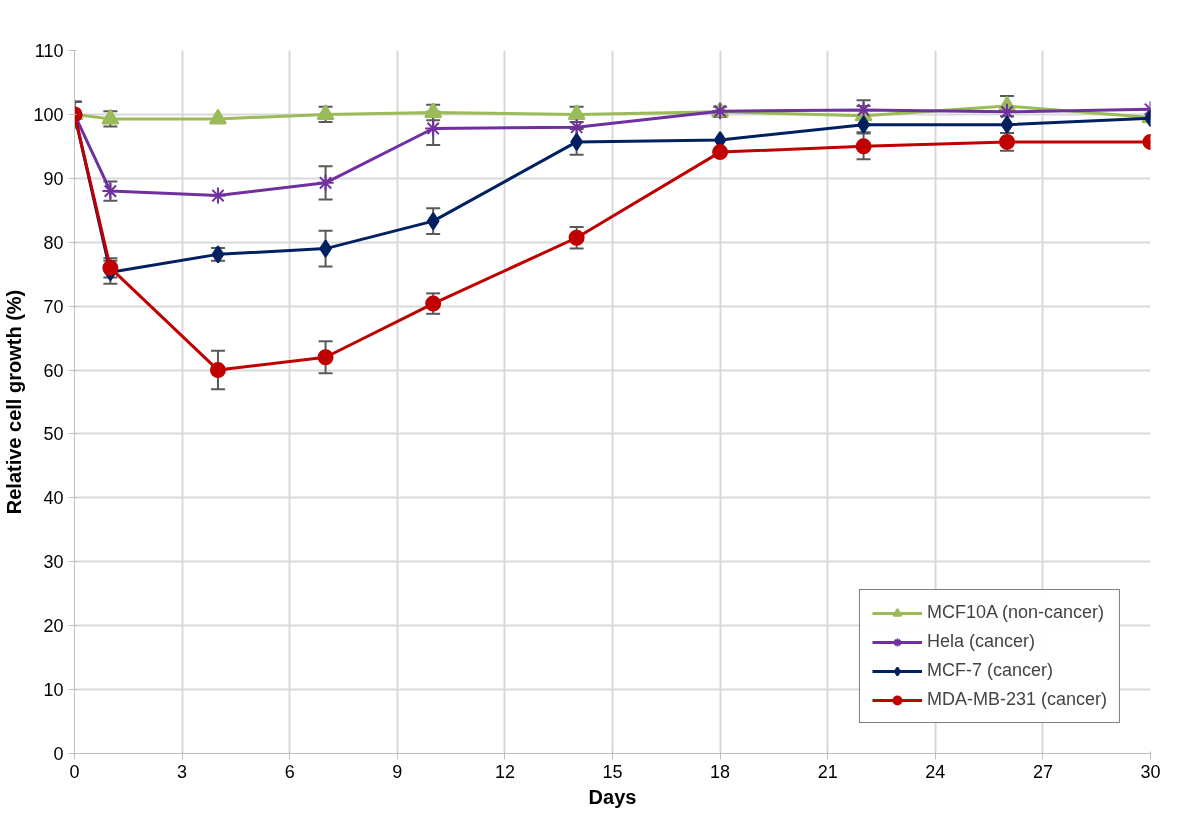  What do you see at coordinates (53, 306) in the screenshot?
I see `y-tick-label: 70` at bounding box center [53, 306].